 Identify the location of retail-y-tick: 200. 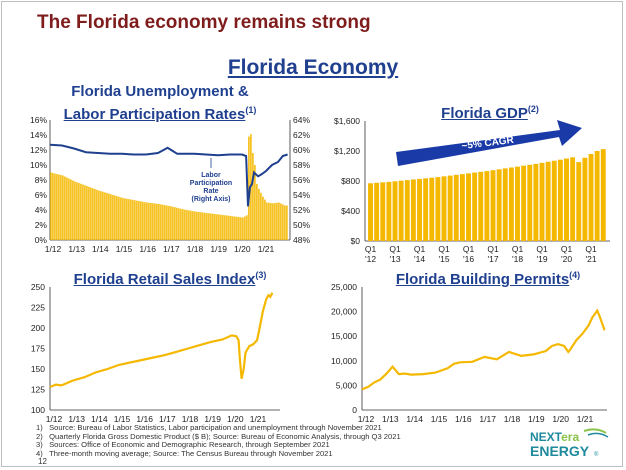
(38, 328).